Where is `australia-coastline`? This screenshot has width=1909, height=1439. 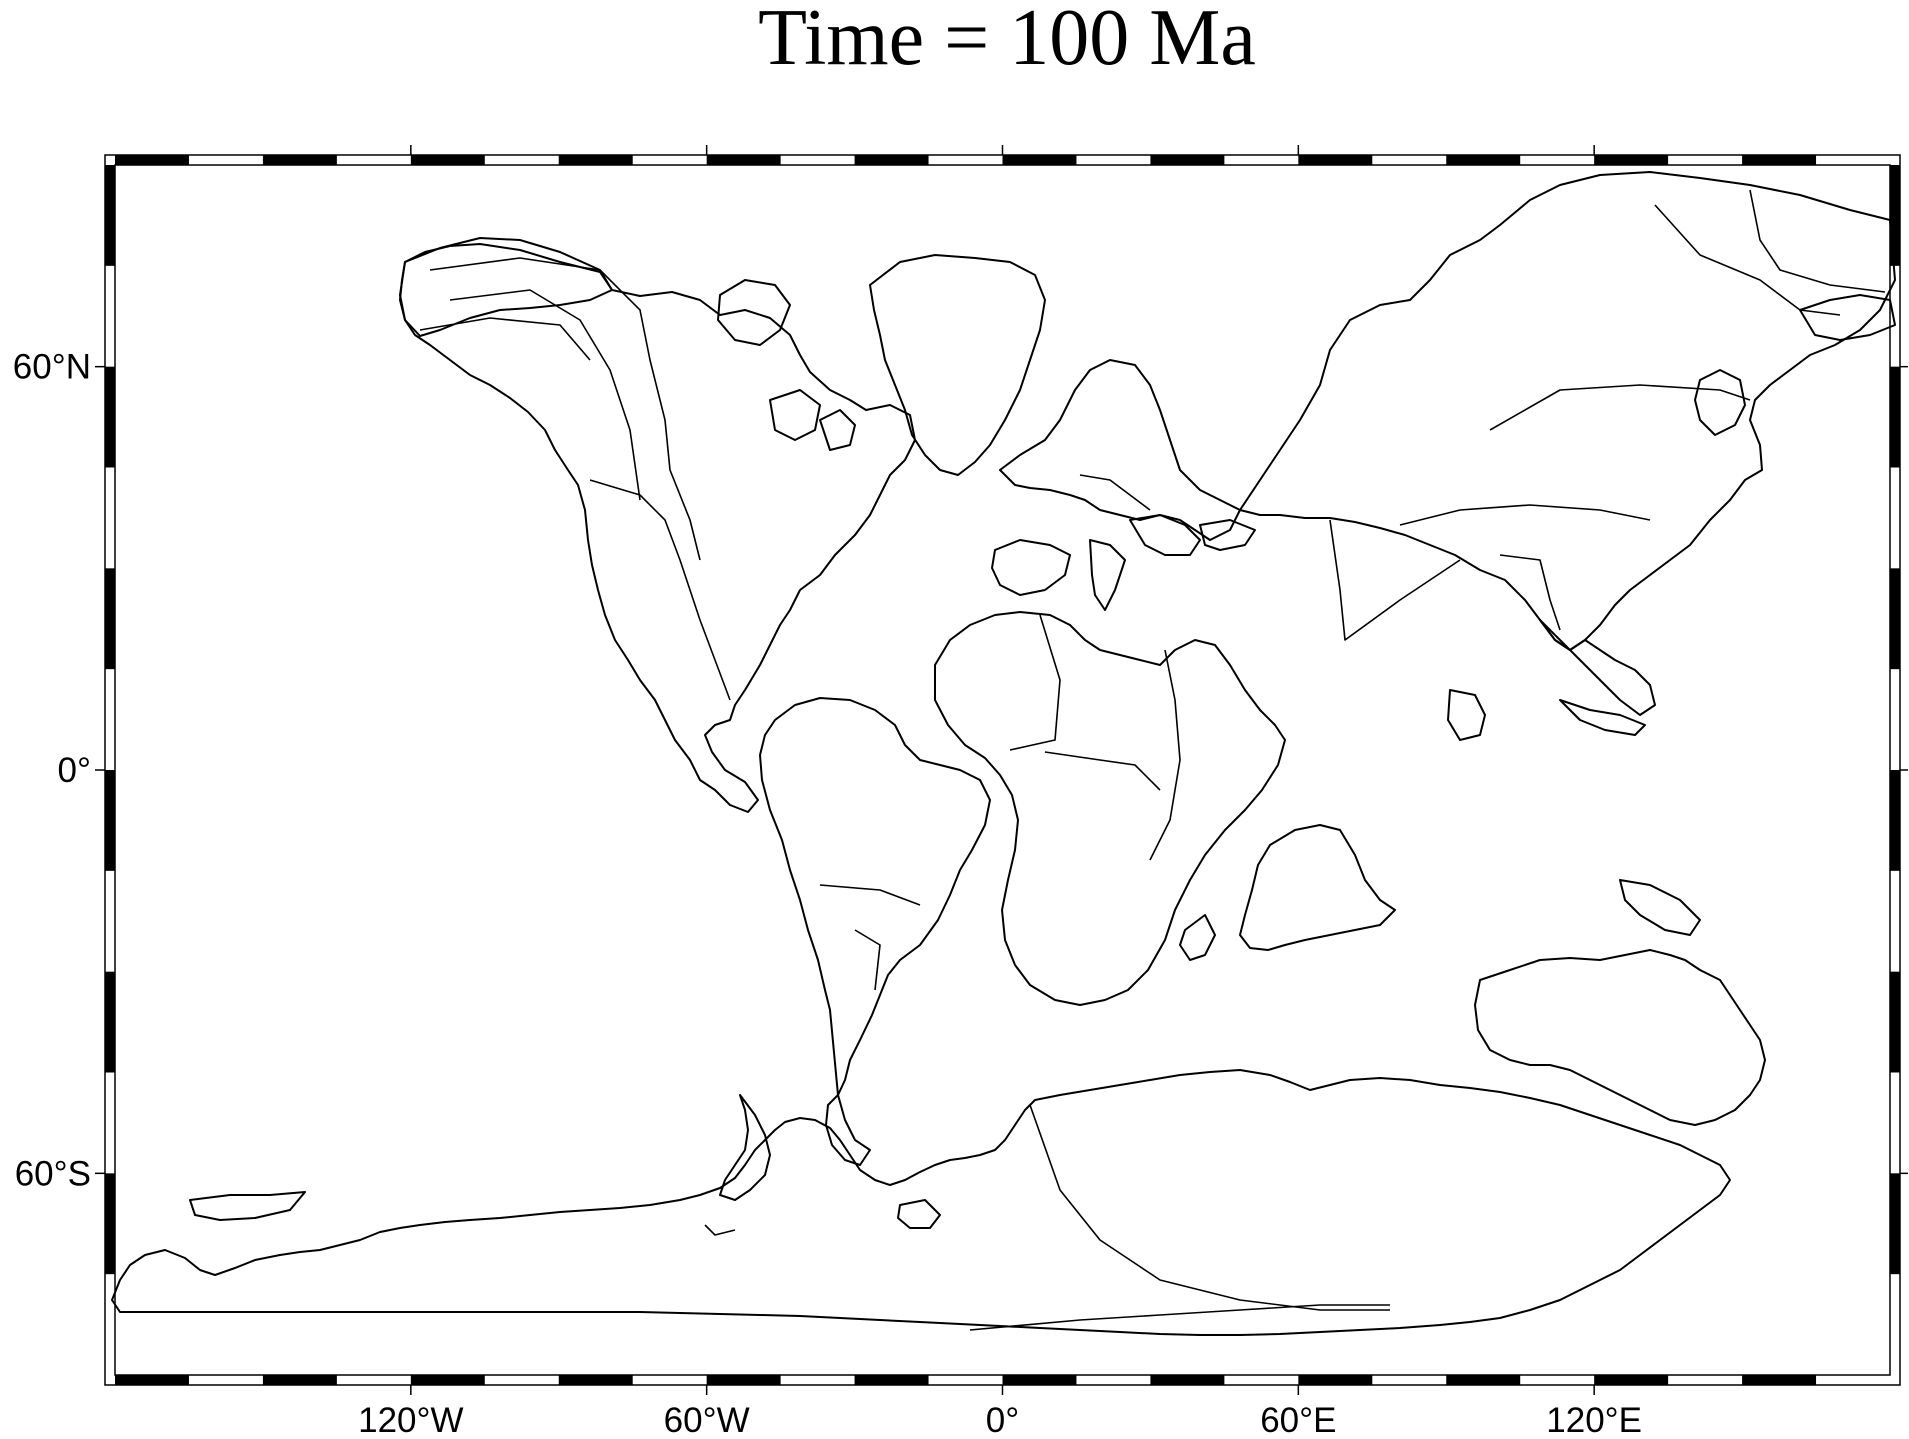
australia-coastline is located at coordinates (1620, 1037).